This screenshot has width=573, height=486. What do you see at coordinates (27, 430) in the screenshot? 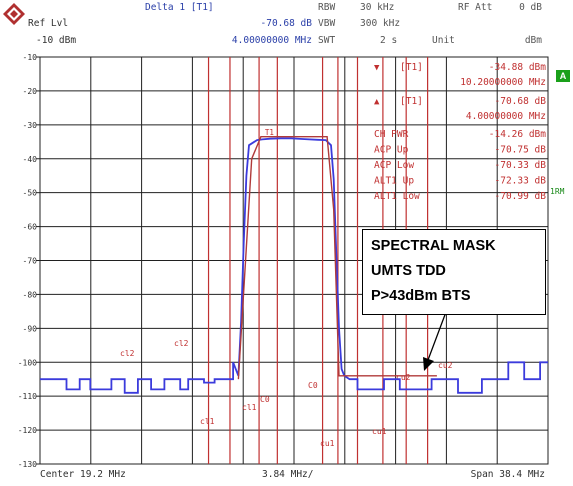
I see `y-tick-label: -120` at bounding box center [27, 430].